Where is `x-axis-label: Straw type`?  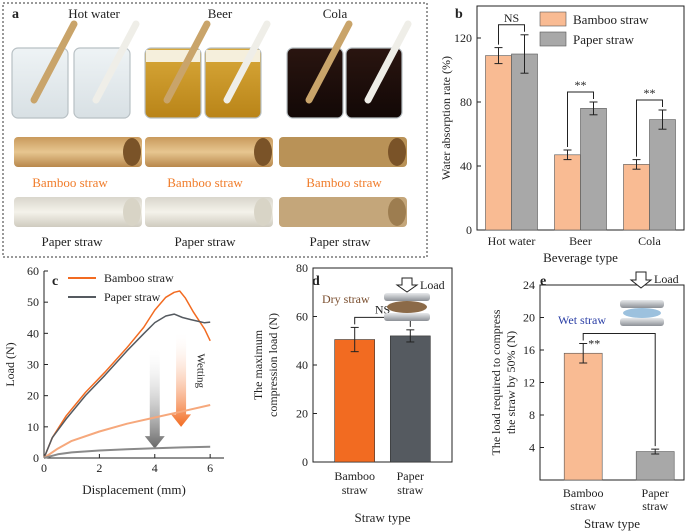 x-axis-label: Straw type is located at coordinates (612, 523).